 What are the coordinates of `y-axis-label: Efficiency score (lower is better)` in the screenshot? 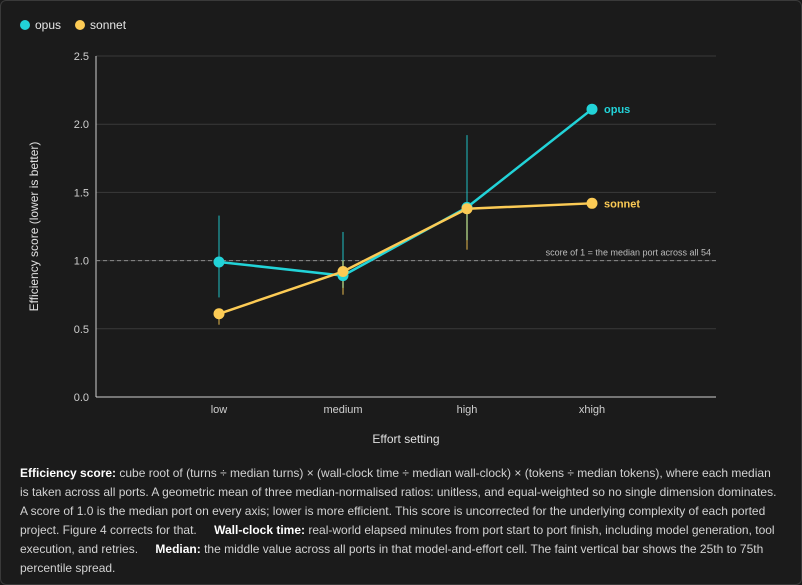 It's located at (34, 227).